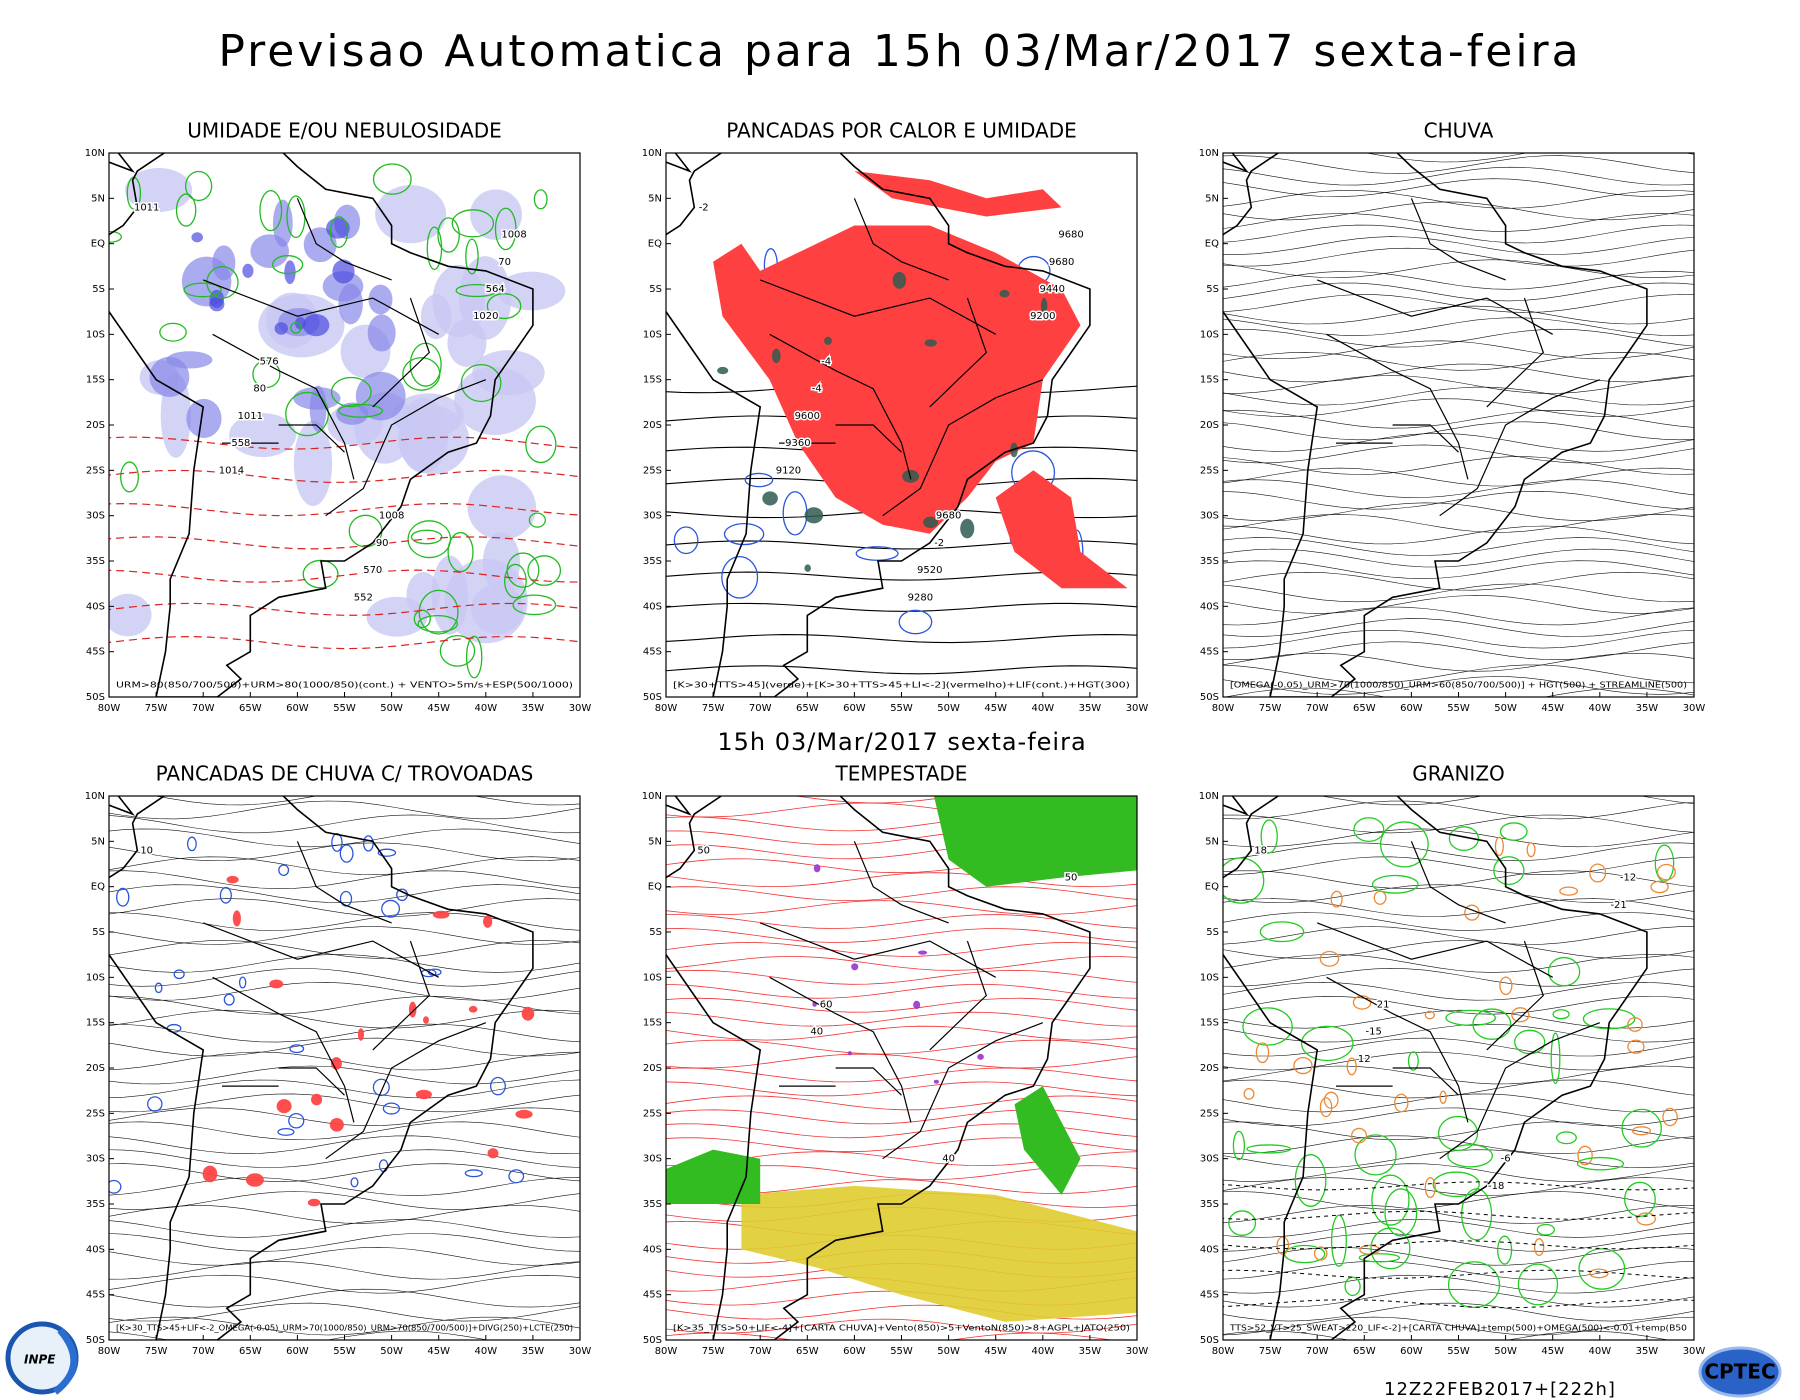 The width and height of the screenshot is (1800, 1400). Describe the element at coordinates (901, 131) in the screenshot. I see `panel-title: PANCADAS POR CALOR E UMIDADE` at that location.